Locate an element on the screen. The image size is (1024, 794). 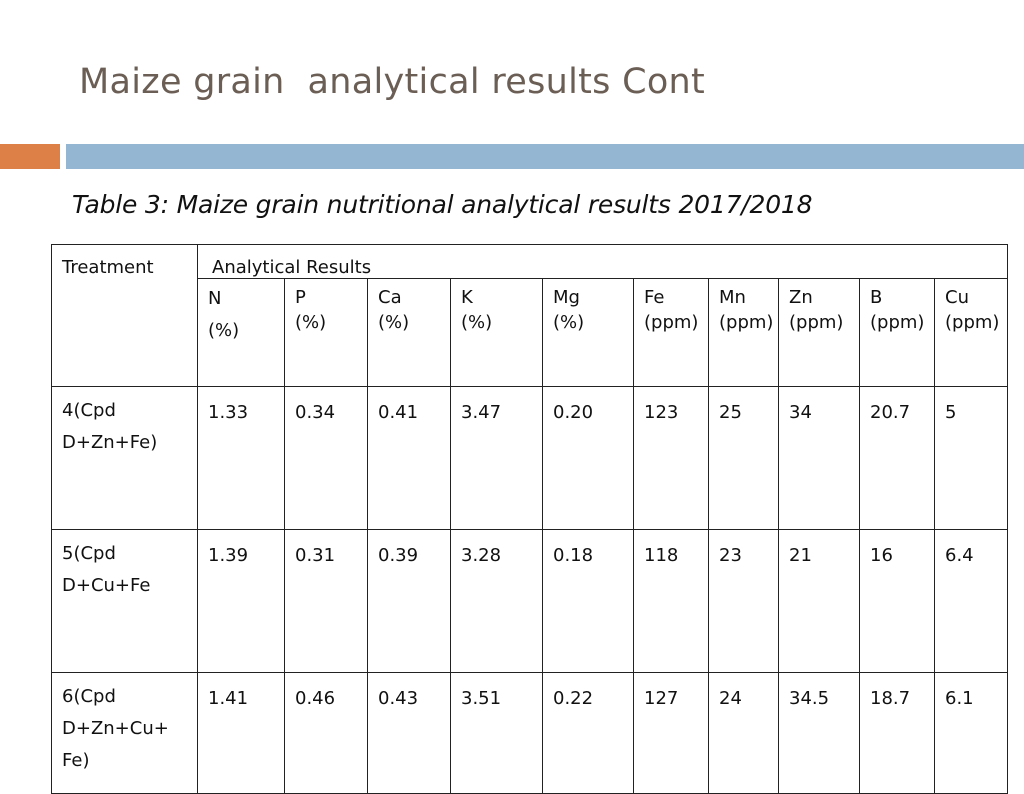
value-cell-b: 18.7 is located at coordinates (897, 733).